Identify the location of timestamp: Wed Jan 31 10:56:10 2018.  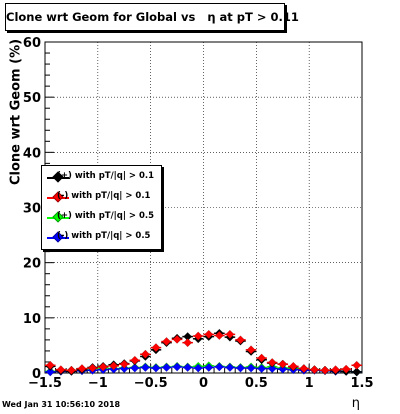
(61, 404).